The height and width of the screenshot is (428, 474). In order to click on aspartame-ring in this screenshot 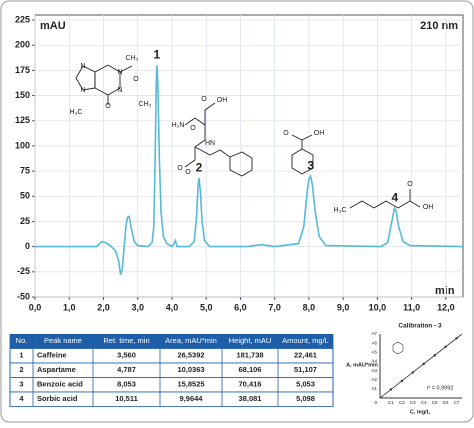, I will do `click(241, 164)`.